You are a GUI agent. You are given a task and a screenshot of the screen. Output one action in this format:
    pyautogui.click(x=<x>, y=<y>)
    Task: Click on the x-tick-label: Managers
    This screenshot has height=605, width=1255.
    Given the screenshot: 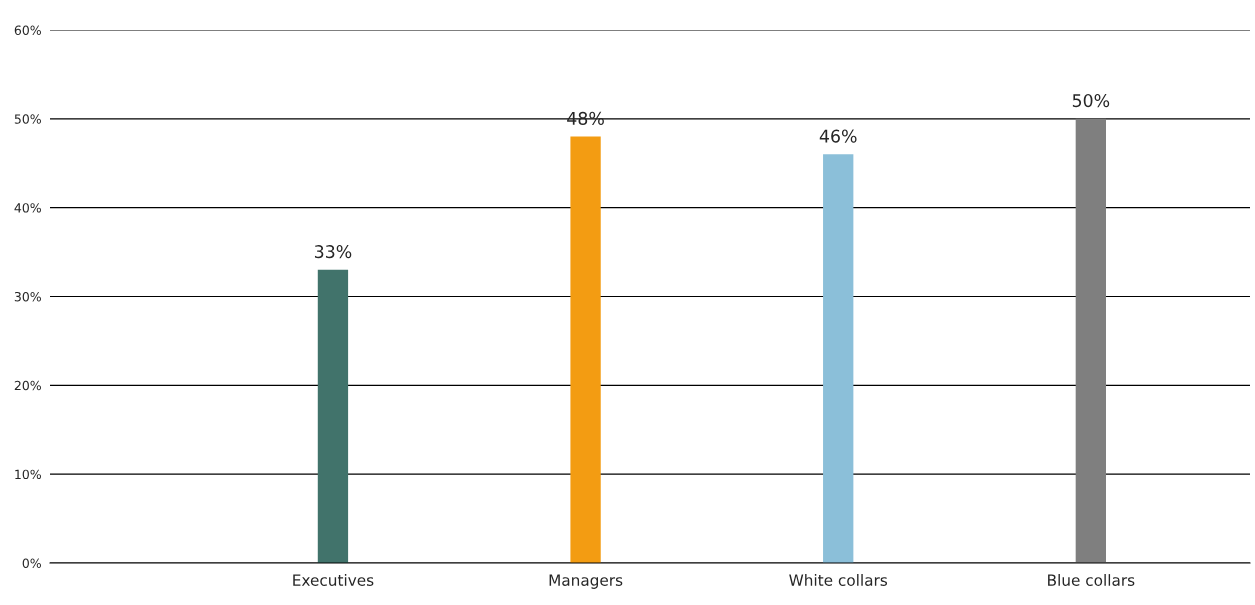 What is the action you would take?
    pyautogui.click(x=586, y=581)
    